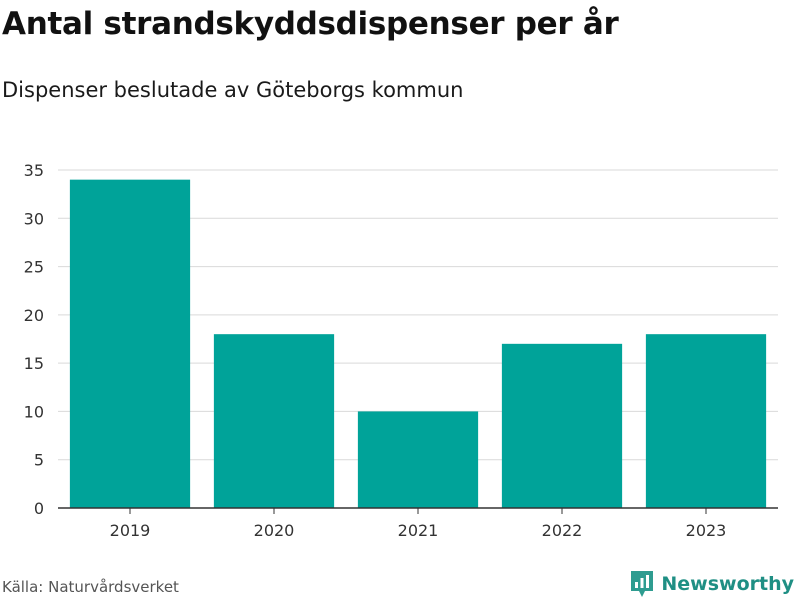 This screenshot has width=800, height=600. I want to click on y-tick-label: 20, so click(34, 315).